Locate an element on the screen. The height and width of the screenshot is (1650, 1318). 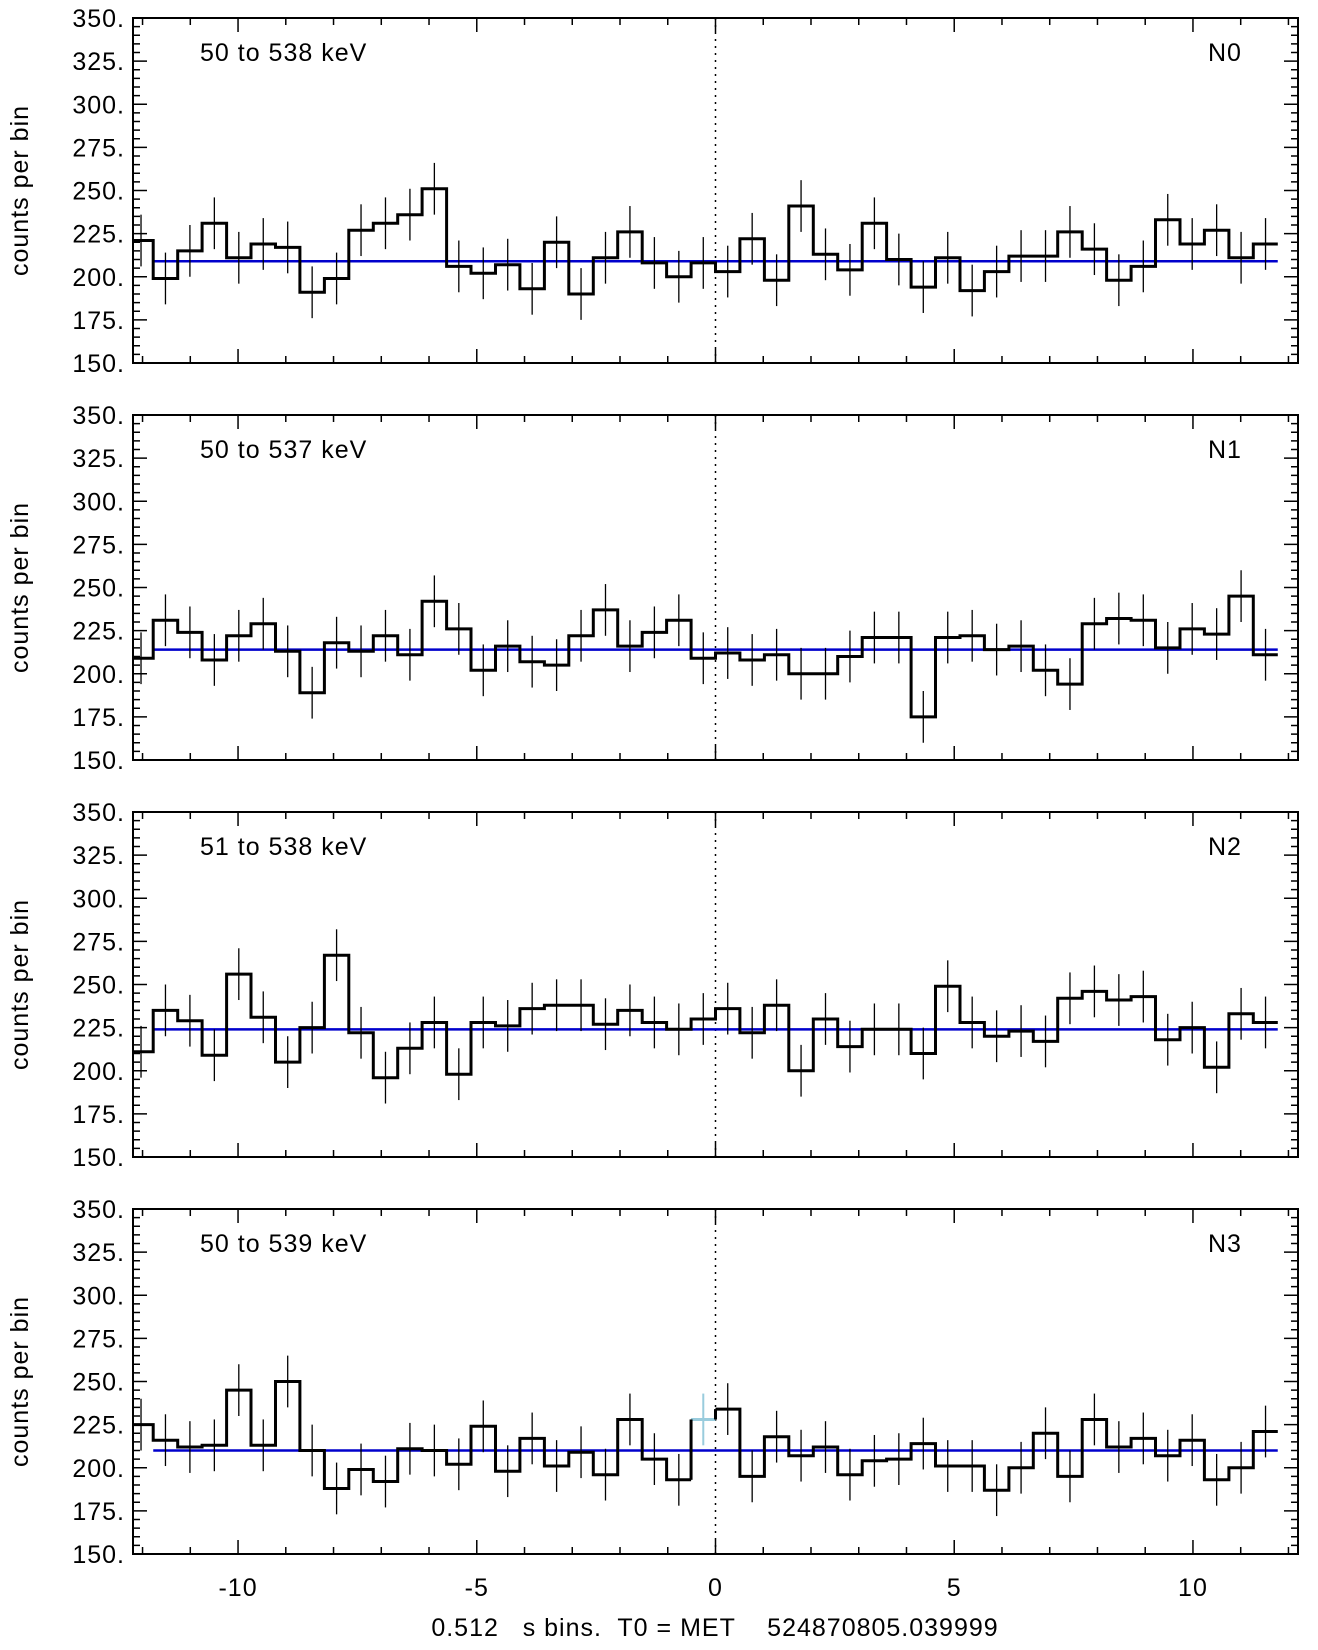
energy-range-label: 50 to 537 keV is located at coordinates (283, 450).